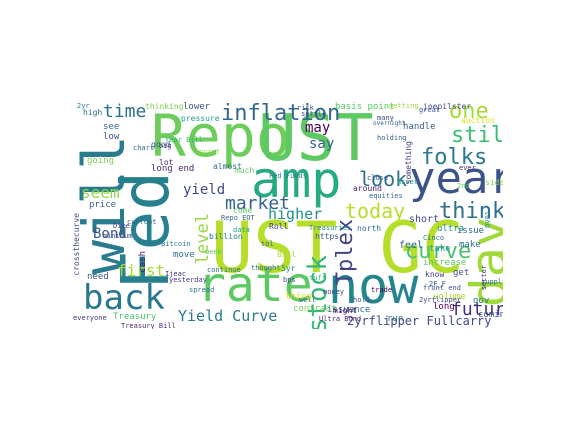 Image resolution: width=576 pixels, height=432 pixels. What do you see at coordinates (330, 228) in the screenshot?
I see `word-109: Treasuries` at bounding box center [330, 228].